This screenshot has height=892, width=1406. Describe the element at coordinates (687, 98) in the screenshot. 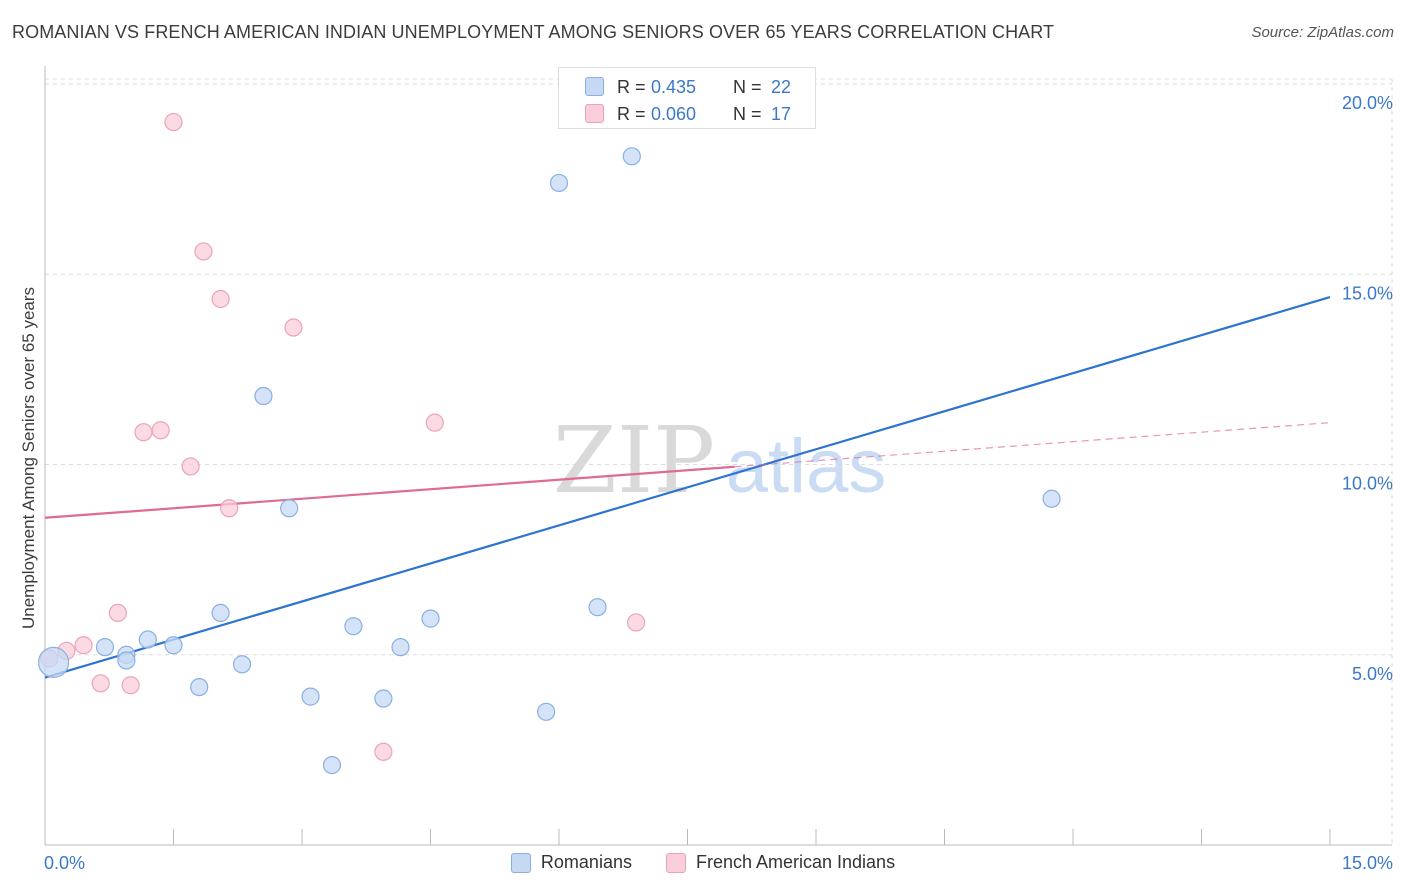

I see `stats-legend: R = 0.435 N = 22 R = 0.060 N = 17` at that location.